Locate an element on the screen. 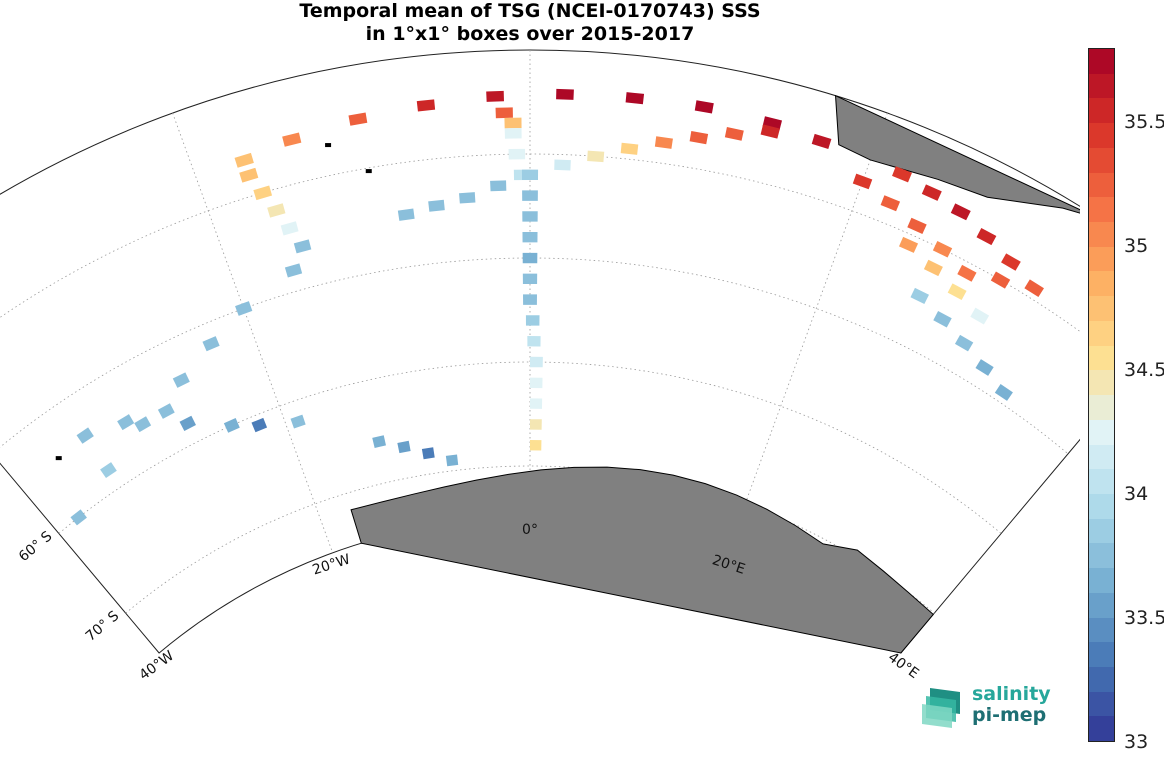 The width and height of the screenshot is (1164, 764). track-agulhas-region is located at coordinates (948, 283).